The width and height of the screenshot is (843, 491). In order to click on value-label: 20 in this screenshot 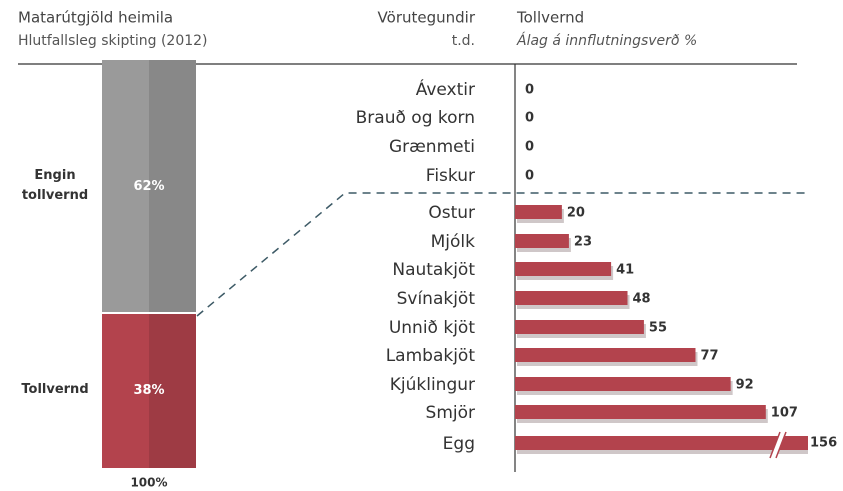, I will do `click(576, 213)`.